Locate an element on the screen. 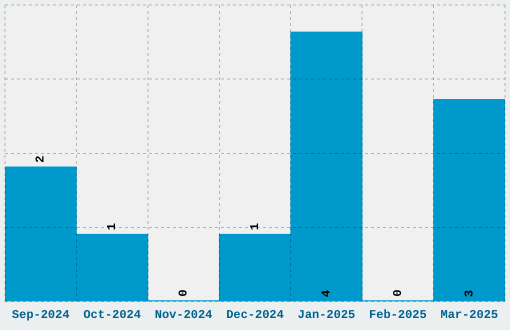 The image size is (510, 330). data-label: 2 is located at coordinates (41, 159).